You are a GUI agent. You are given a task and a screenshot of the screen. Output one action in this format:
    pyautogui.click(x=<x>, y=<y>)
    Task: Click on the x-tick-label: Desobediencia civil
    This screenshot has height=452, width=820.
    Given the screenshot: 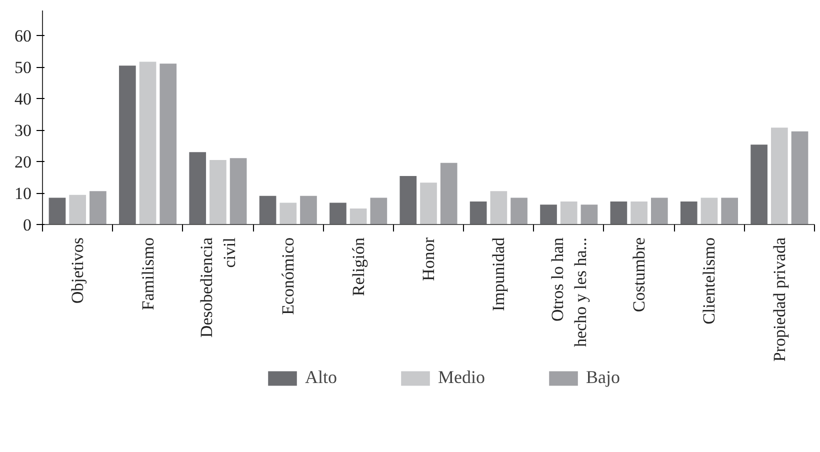 What is the action you would take?
    pyautogui.click(x=218, y=287)
    